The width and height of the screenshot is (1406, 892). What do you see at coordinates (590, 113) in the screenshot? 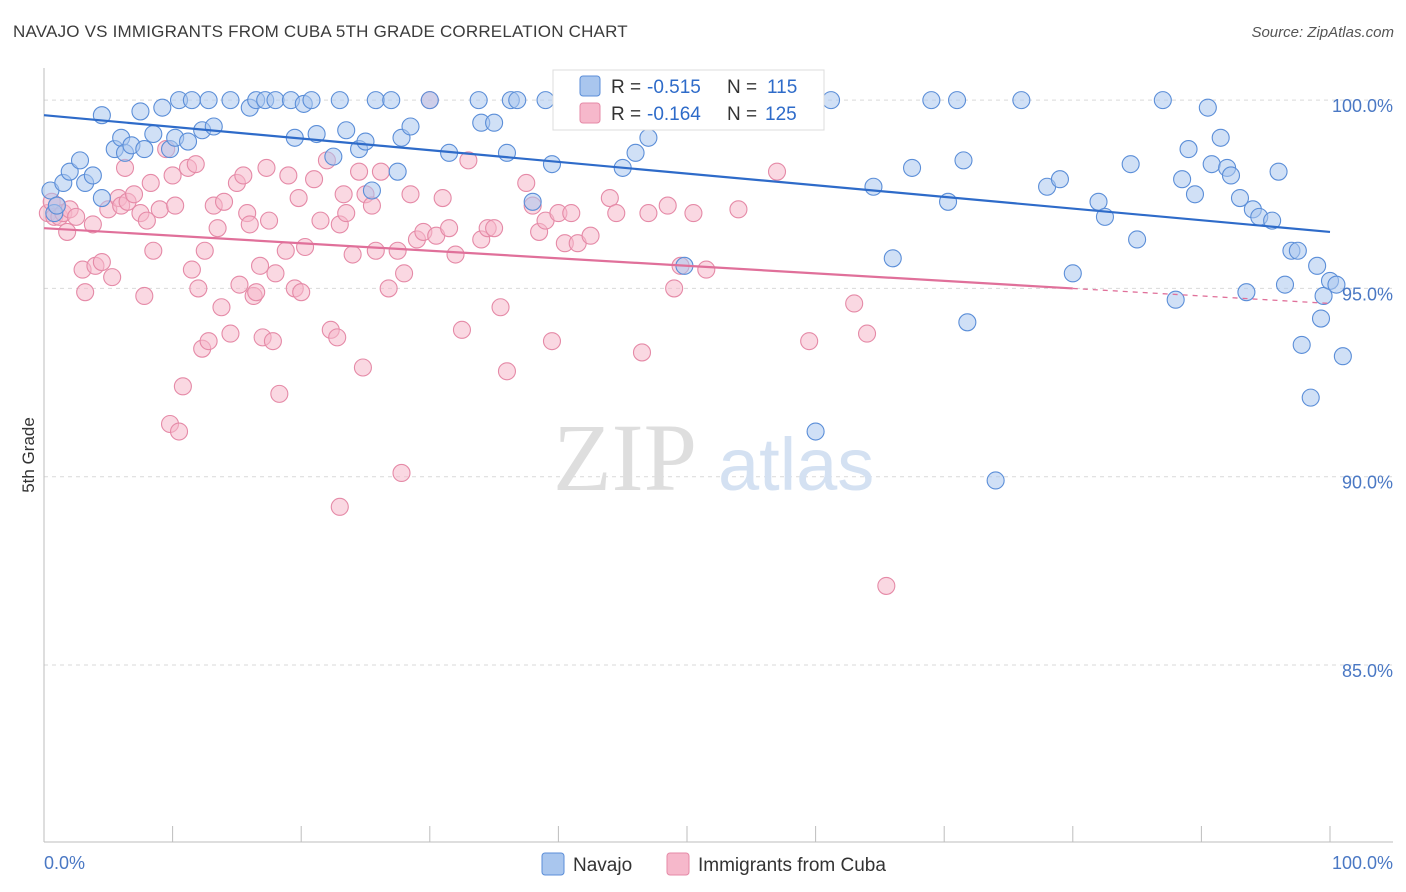
I see `cuba-swatch` at bounding box center [590, 113].